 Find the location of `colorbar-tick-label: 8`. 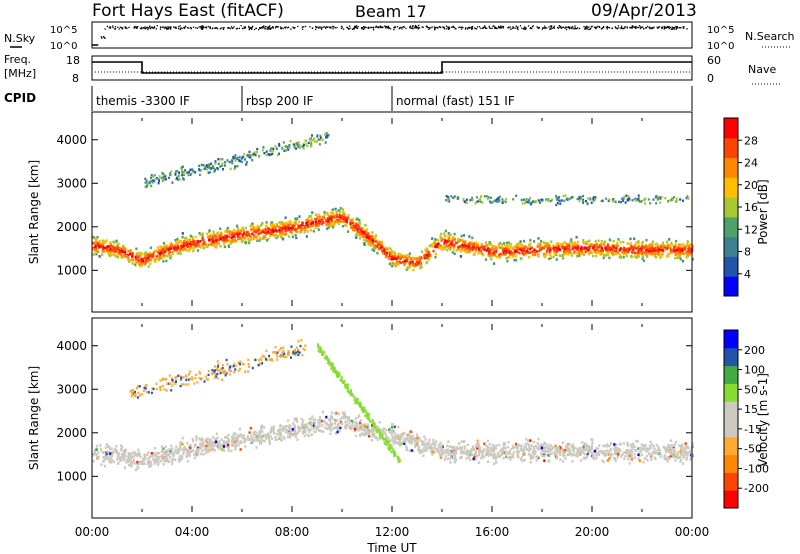

colorbar-tick-label: 8 is located at coordinates (747, 252).